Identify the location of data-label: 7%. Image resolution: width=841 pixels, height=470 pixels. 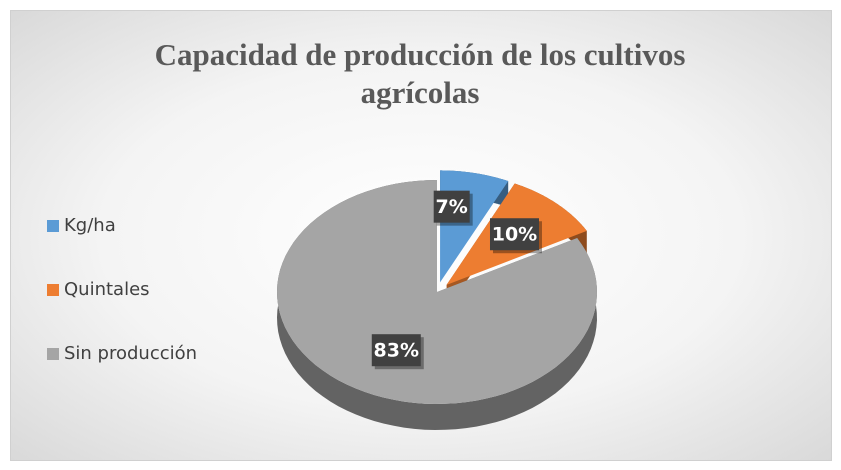
(452, 207).